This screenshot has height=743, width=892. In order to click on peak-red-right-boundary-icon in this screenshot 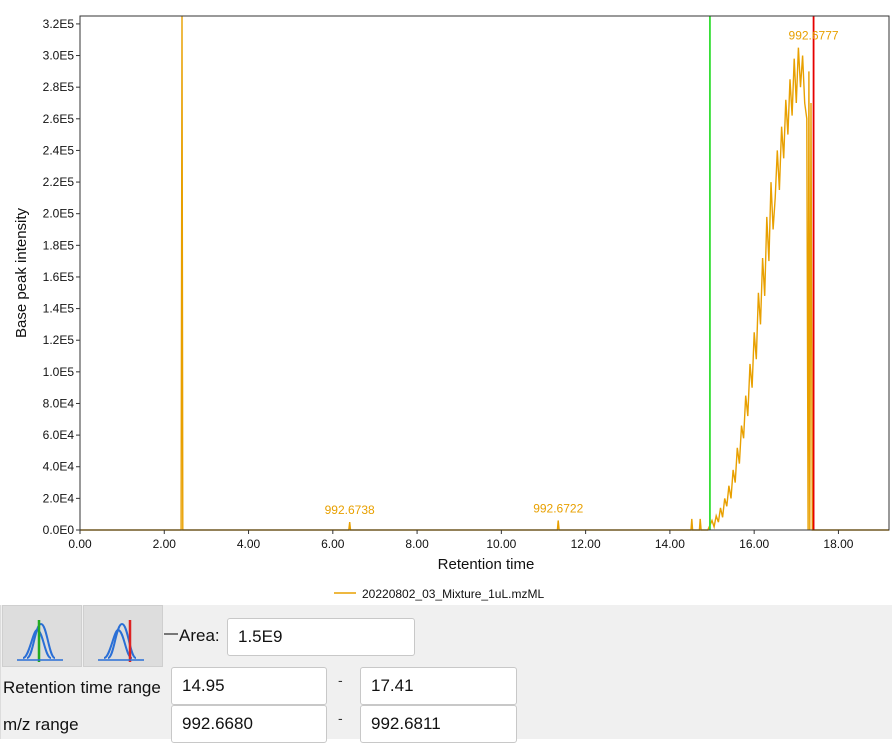, I will do `click(121, 641)`.